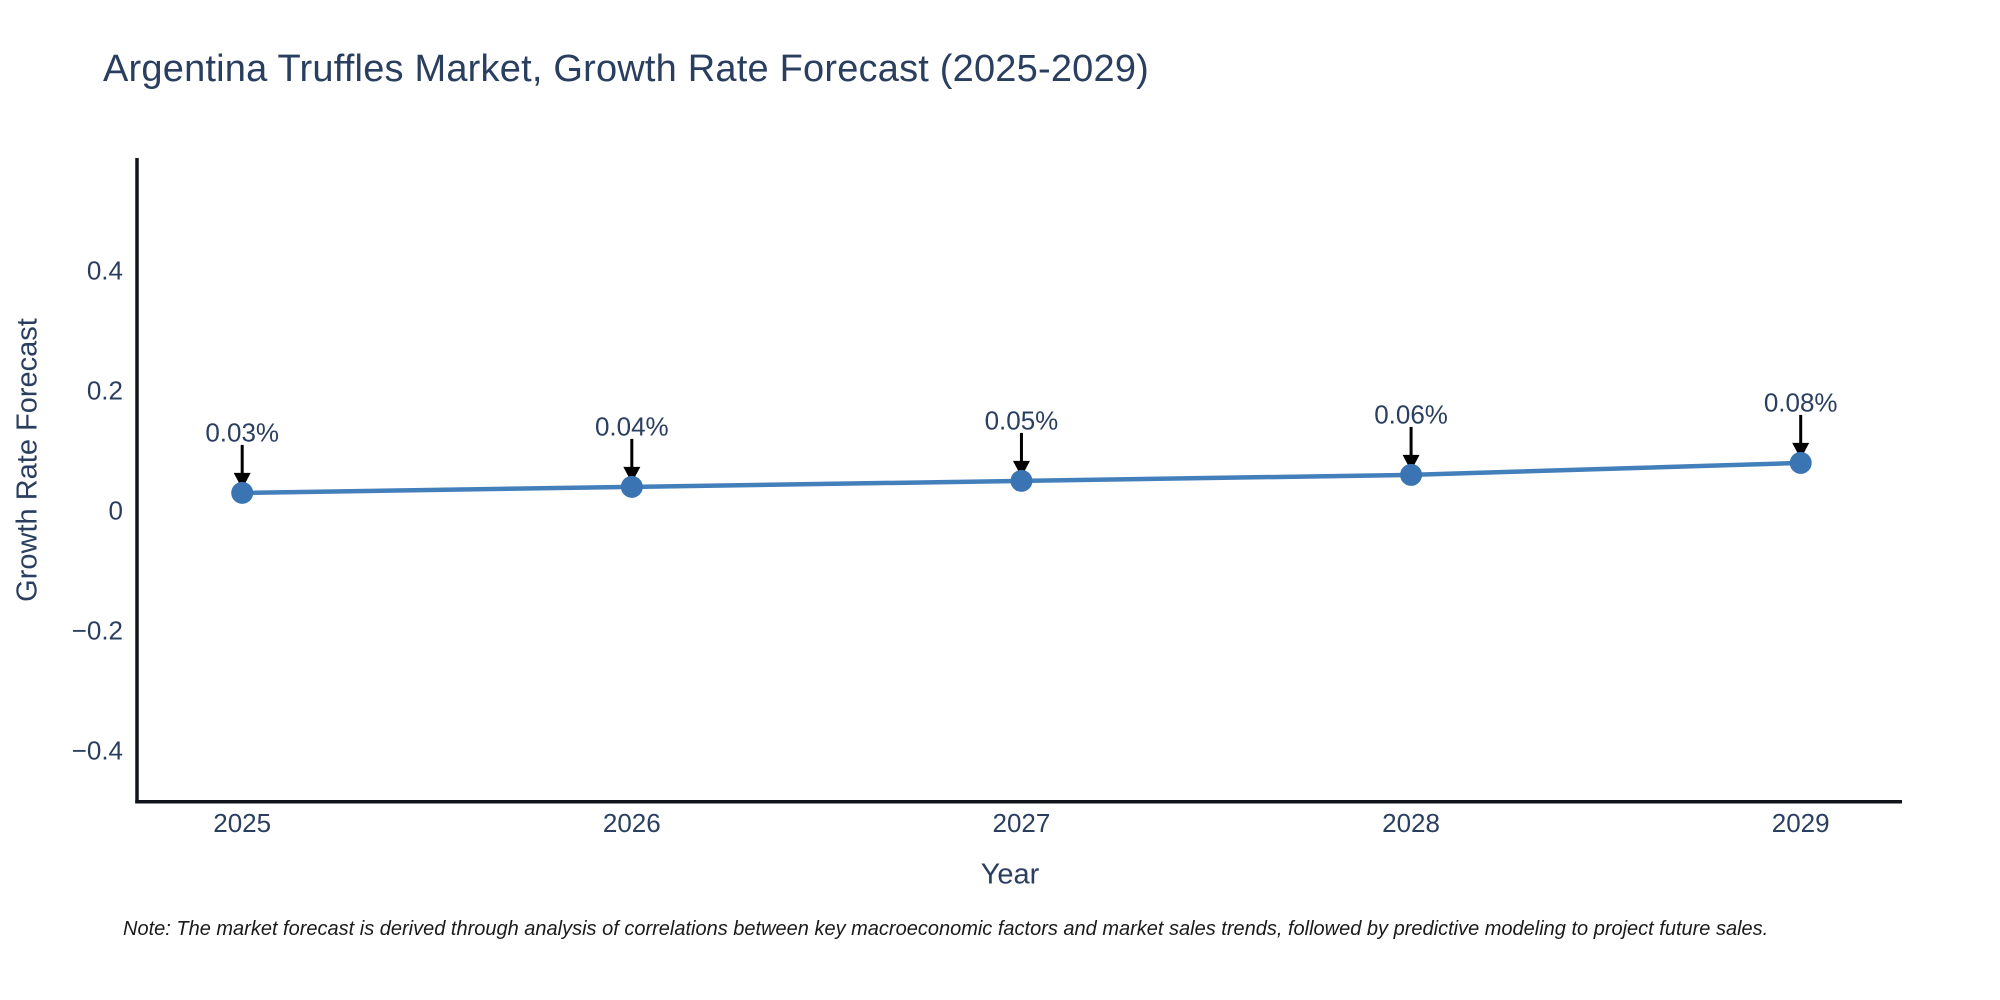  I want to click on y-tick-label: −0.2, so click(97, 630).